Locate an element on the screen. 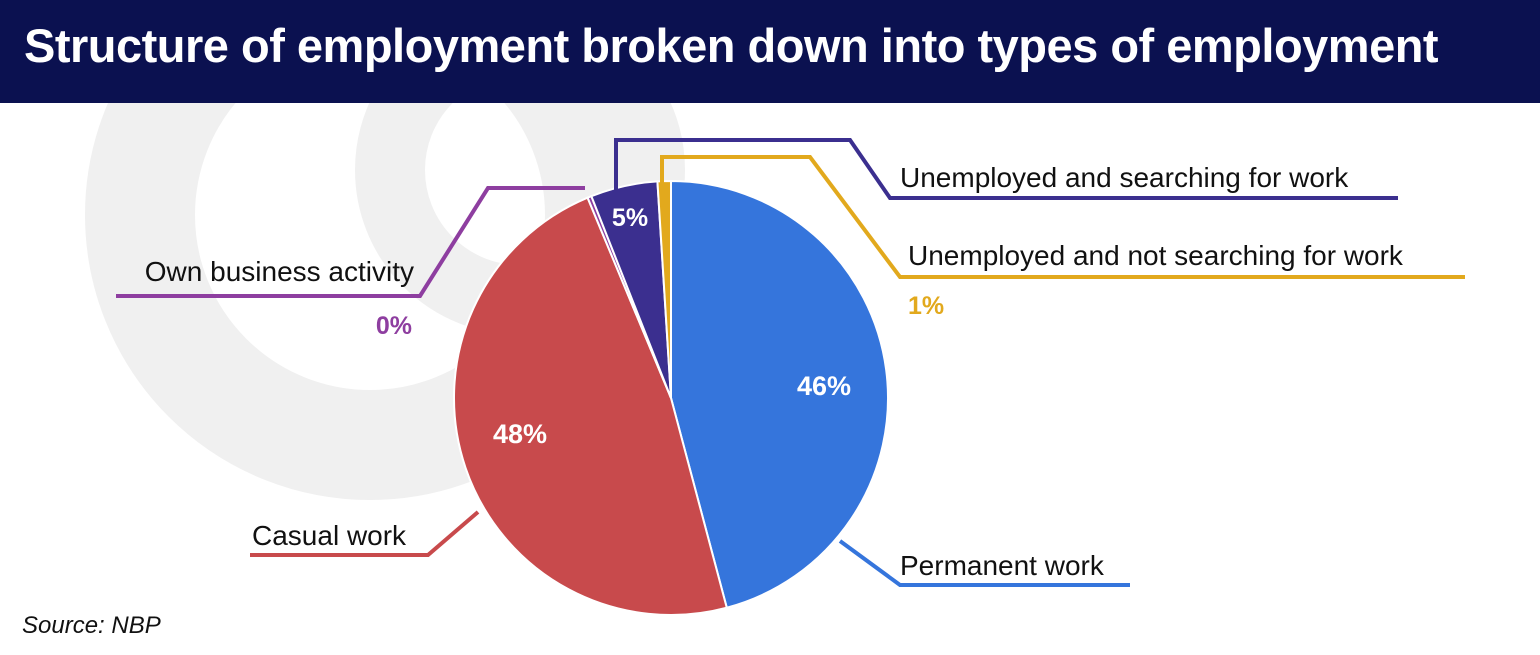 Image resolution: width=1540 pixels, height=655 pixels. pie-slice-unemployed-not-searching is located at coordinates (664, 289).